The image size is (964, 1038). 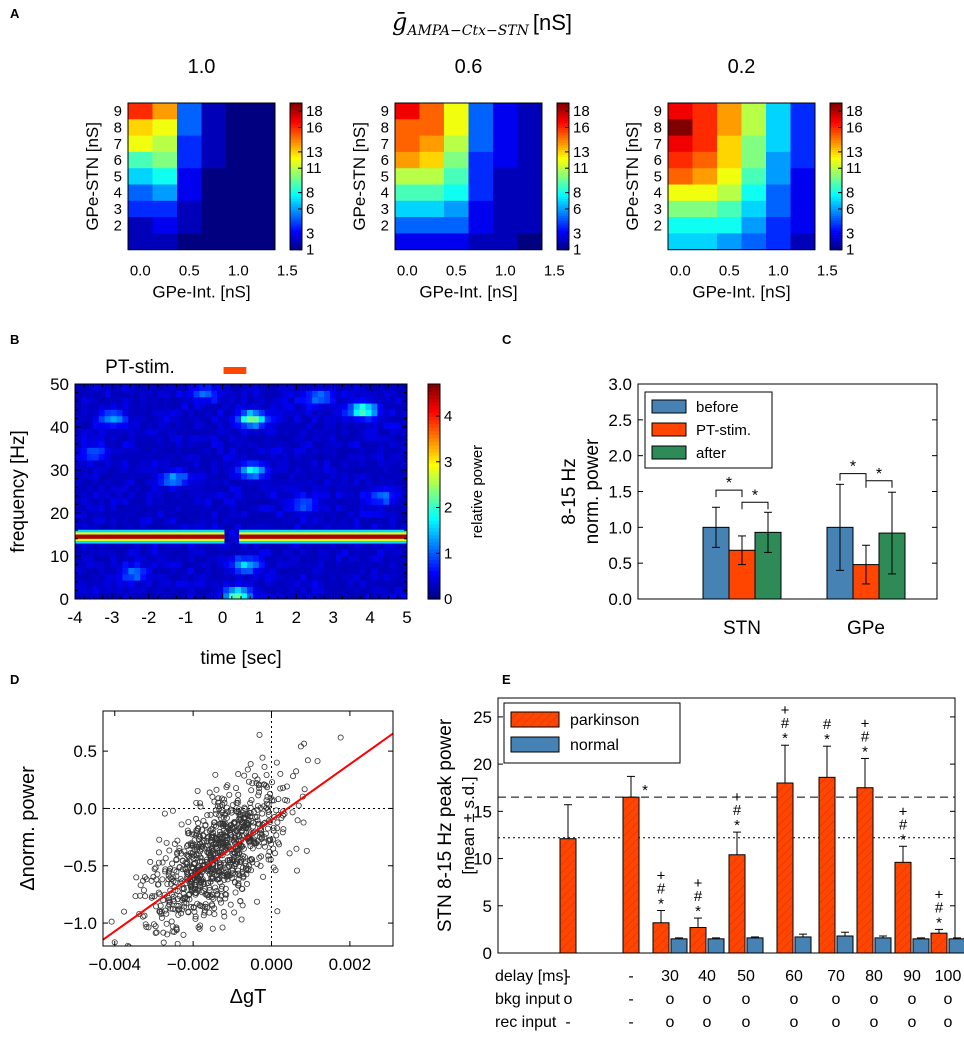 What do you see at coordinates (240, 658) in the screenshot?
I see `spectrogram-xlabel: time [sec]` at bounding box center [240, 658].